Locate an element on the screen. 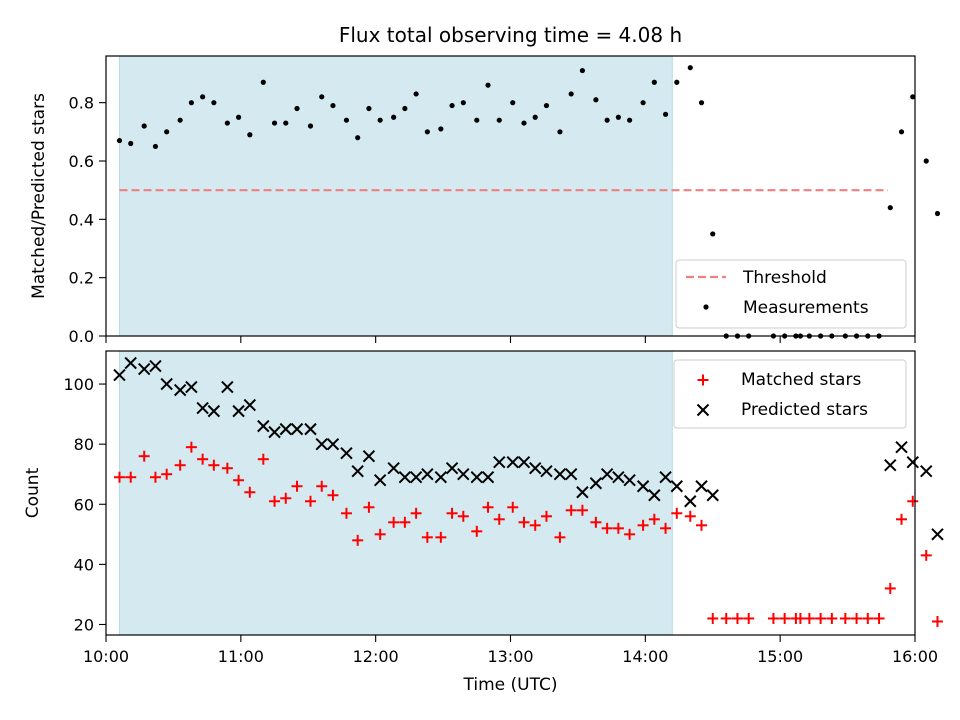  x-tick-label: 10:00 is located at coordinates (106, 656).